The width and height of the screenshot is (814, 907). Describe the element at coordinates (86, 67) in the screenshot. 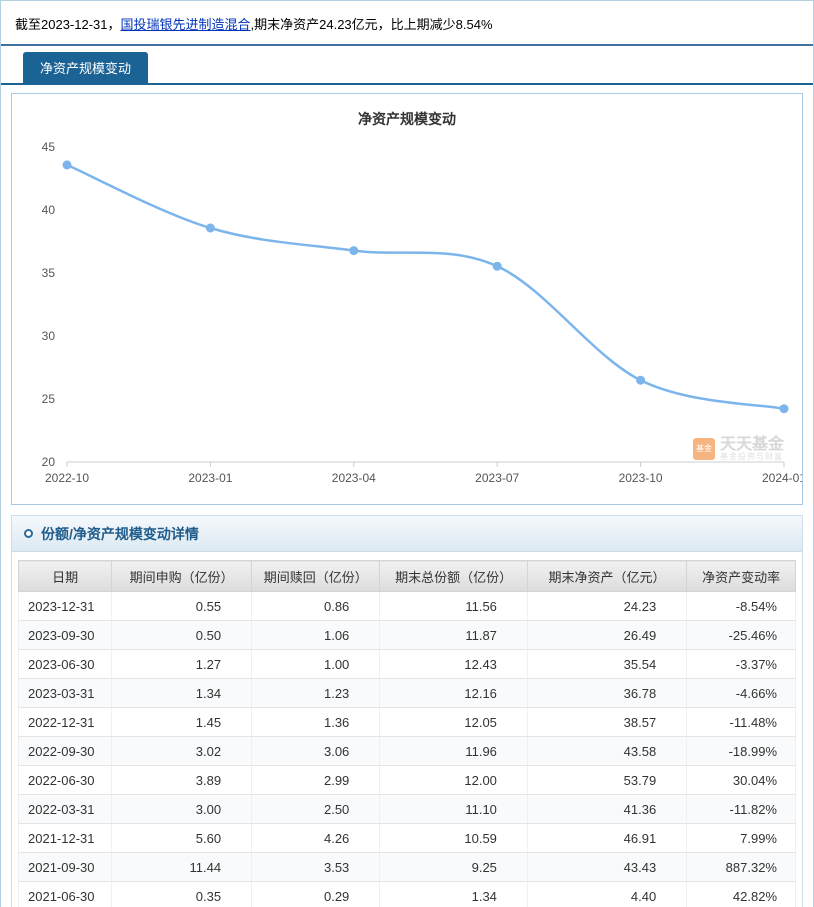

I see `tab-net-asset-scale: 净资产规模变动` at that location.